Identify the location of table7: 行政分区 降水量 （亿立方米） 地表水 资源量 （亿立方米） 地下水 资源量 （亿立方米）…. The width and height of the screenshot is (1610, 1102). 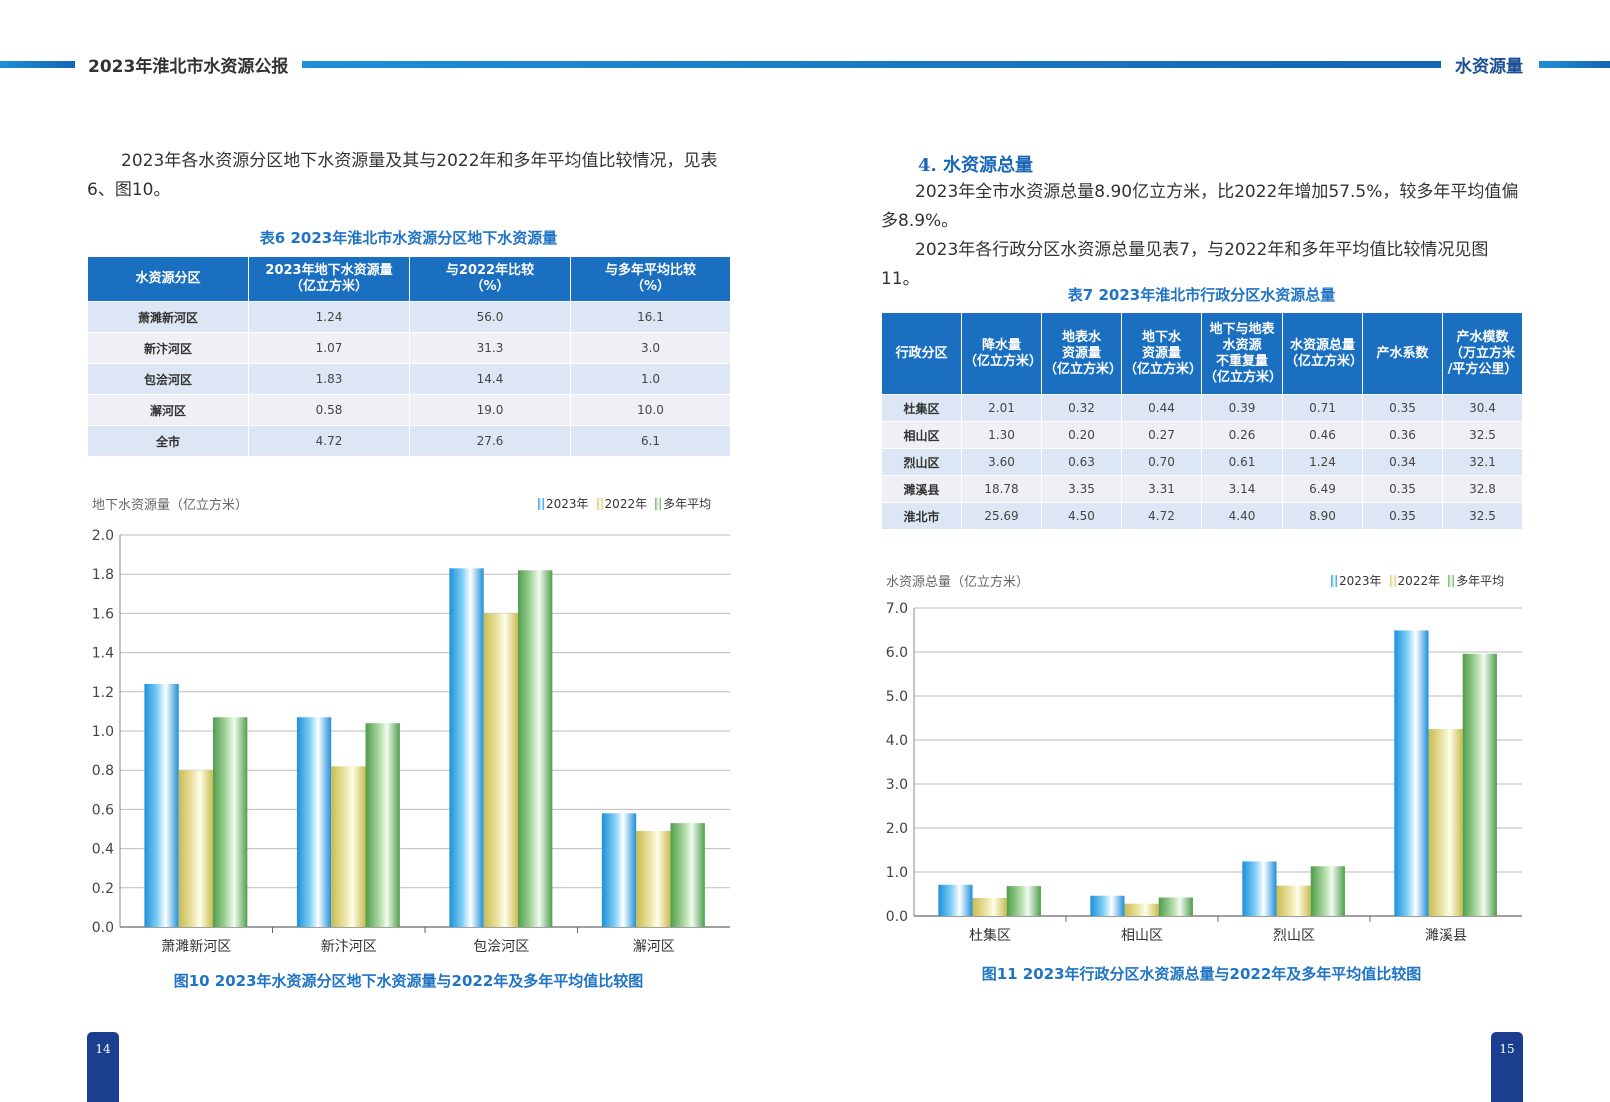
(1202, 421).